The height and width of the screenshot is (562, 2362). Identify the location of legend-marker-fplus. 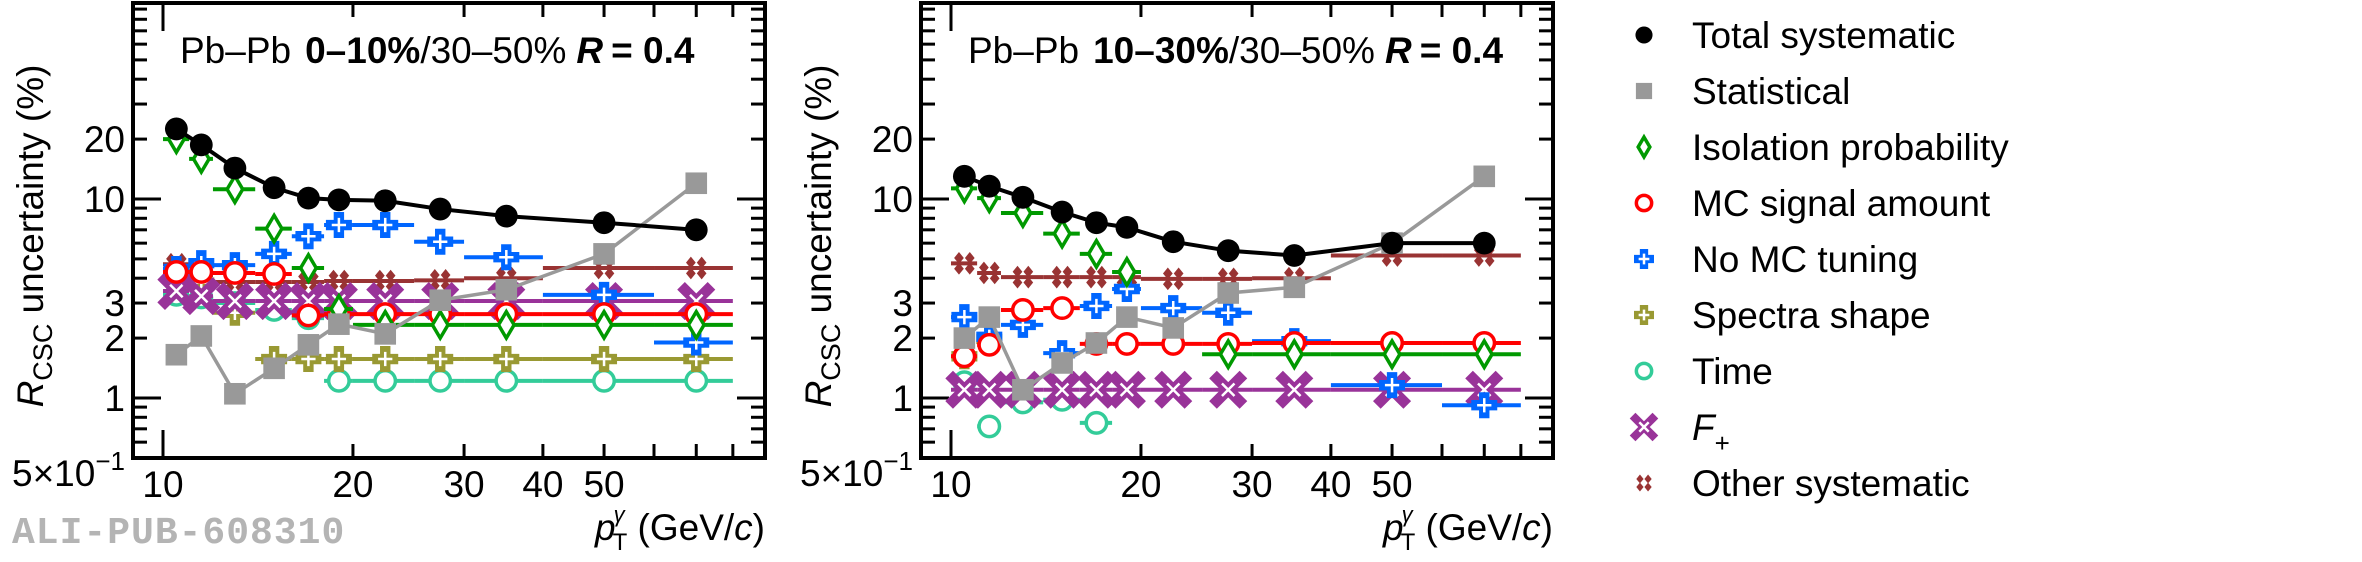
(1644, 427).